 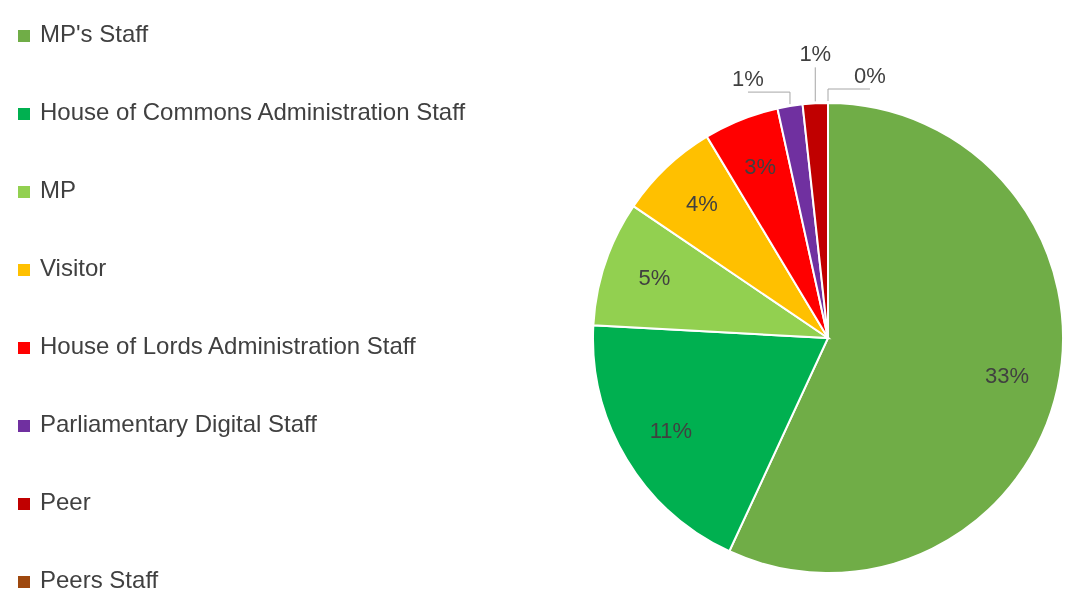 What do you see at coordinates (58, 190) in the screenshot?
I see `legend-label: MP` at bounding box center [58, 190].